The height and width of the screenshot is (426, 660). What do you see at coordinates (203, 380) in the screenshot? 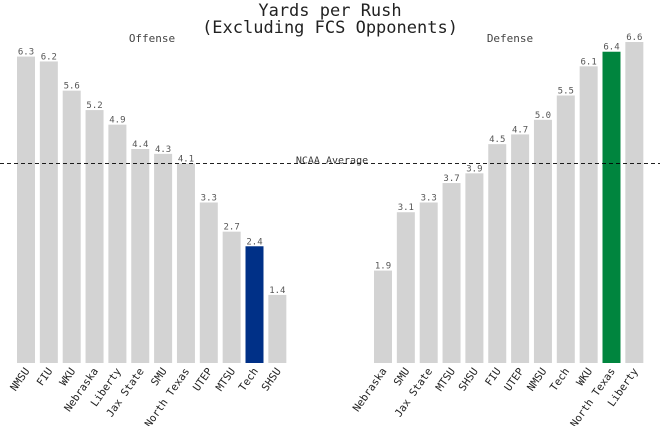
I see `offense-tick-label-utep: UTEP` at bounding box center [203, 380].